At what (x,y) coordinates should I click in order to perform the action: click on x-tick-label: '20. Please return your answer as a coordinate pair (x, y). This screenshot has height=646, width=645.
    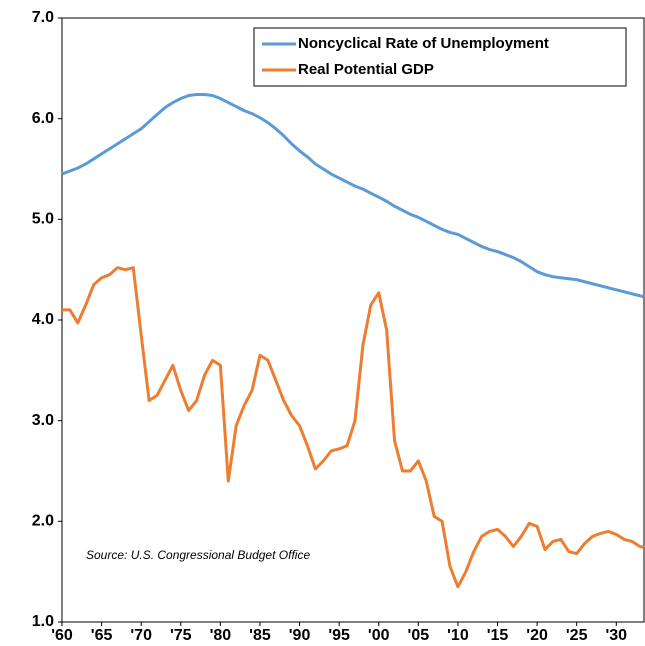
    Looking at the image, I should click on (537, 635).